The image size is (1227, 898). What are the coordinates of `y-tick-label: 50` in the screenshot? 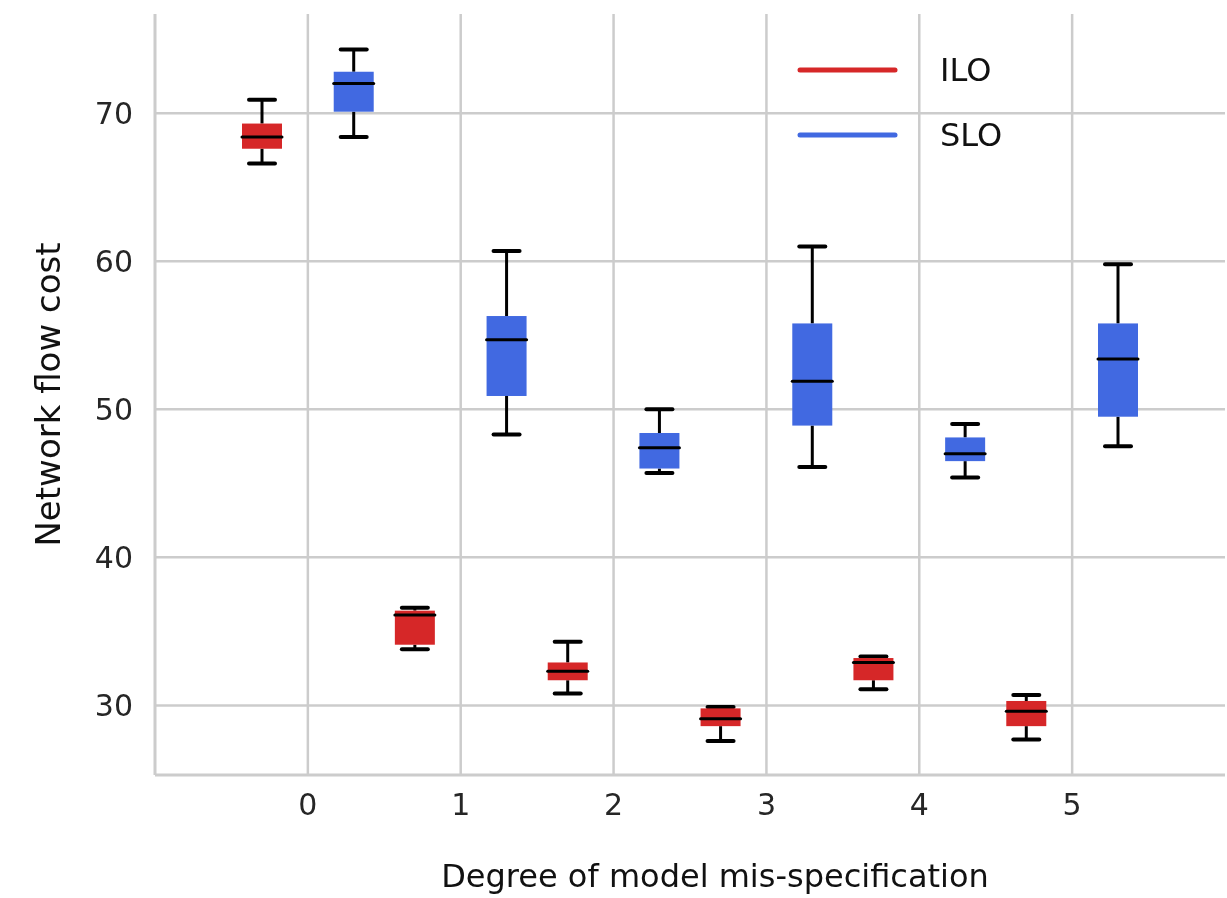 It's located at (113, 409).